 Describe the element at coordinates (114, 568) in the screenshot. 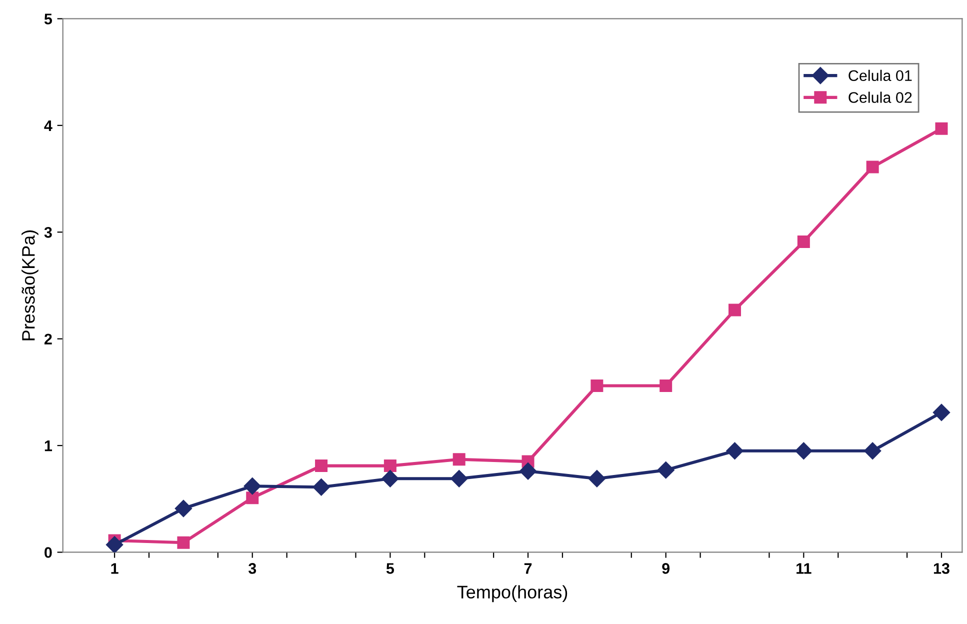

I see `x-tick-label: 1` at that location.